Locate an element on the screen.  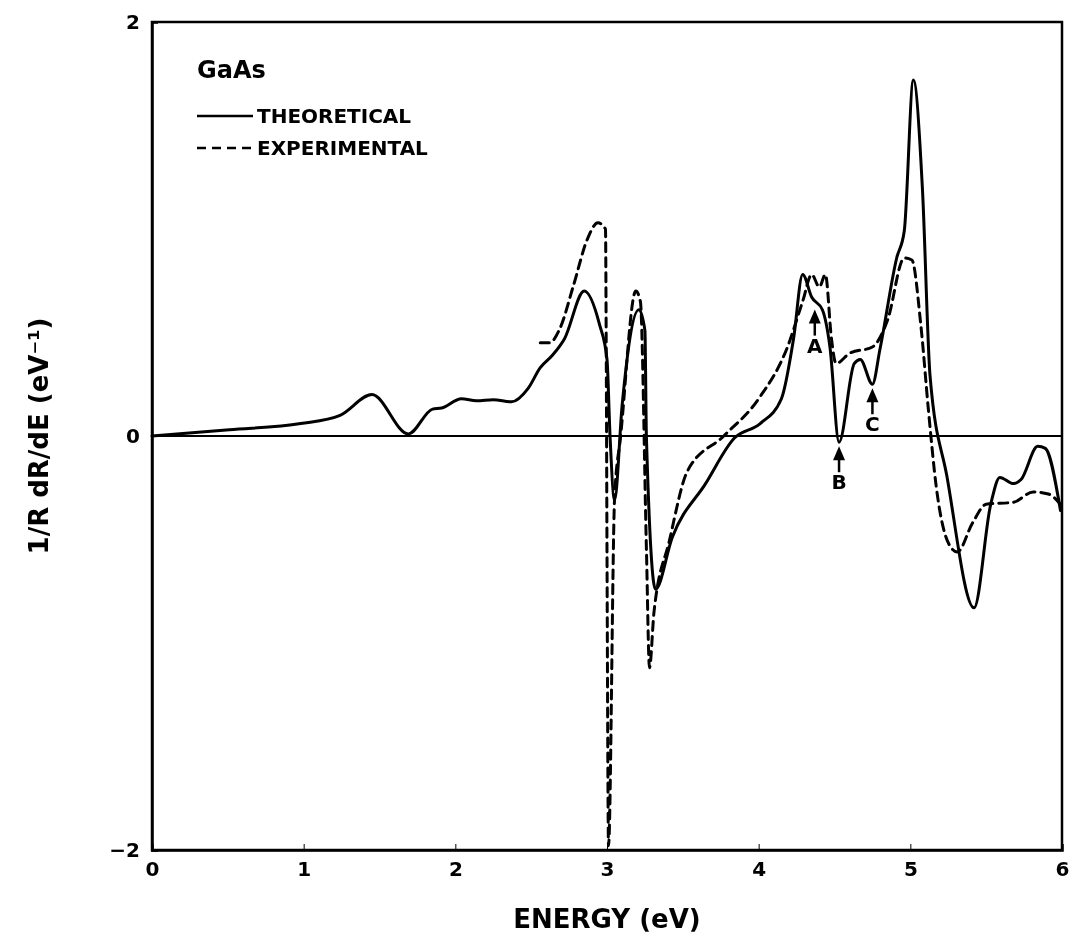
legend-label: EXPERIMENTAL is located at coordinates (343, 148).